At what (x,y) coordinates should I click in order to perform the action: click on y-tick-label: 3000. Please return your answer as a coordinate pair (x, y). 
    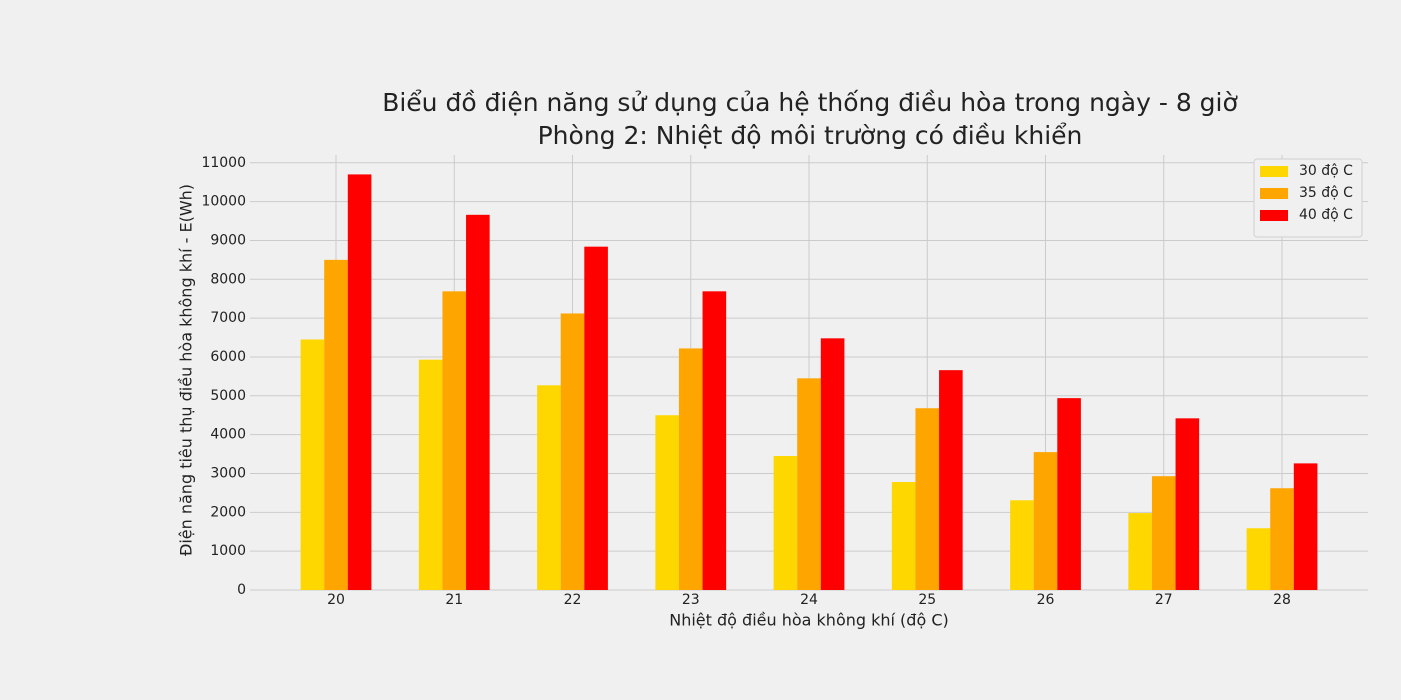
    Looking at the image, I should click on (228, 473).